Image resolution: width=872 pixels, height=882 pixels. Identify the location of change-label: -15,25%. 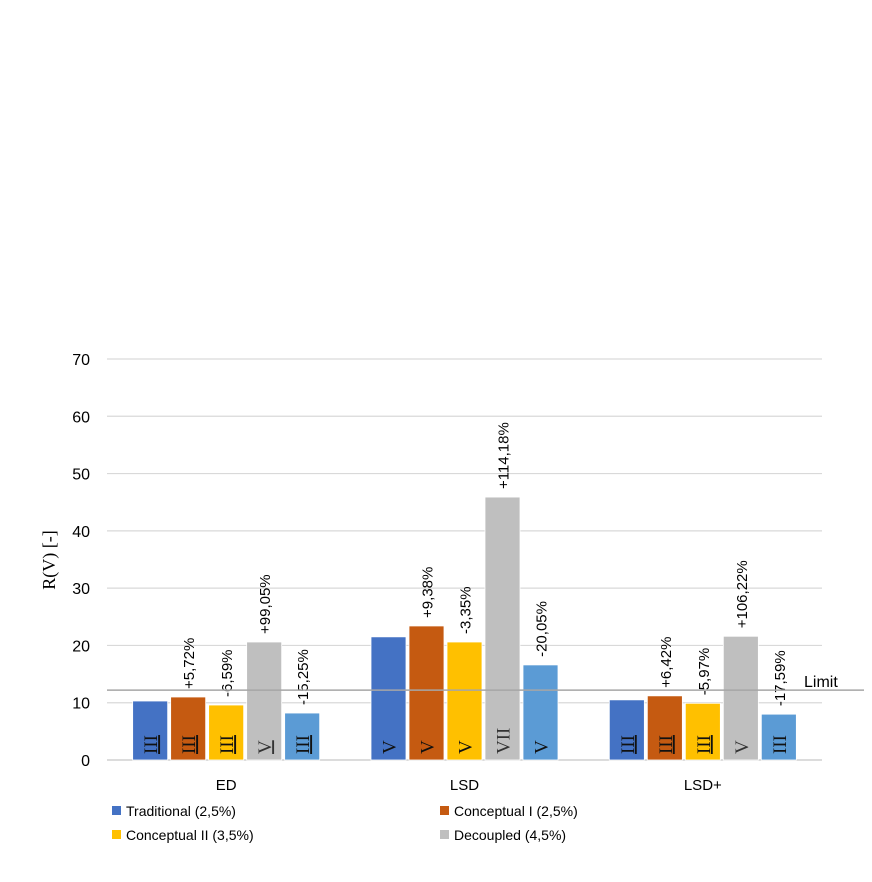
(303, 677).